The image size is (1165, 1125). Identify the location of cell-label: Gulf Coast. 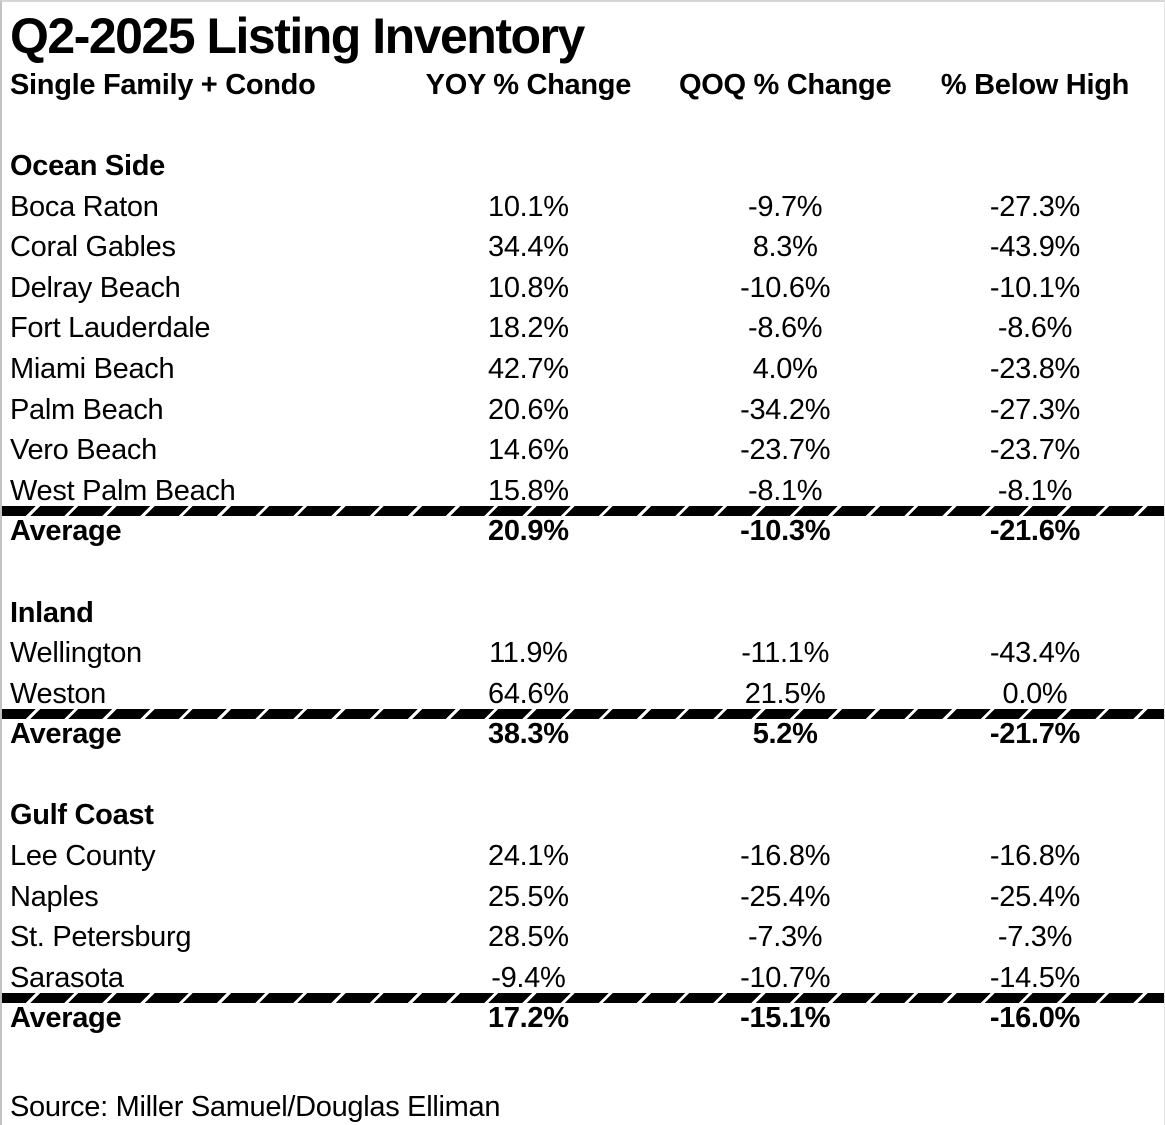
(82, 815).